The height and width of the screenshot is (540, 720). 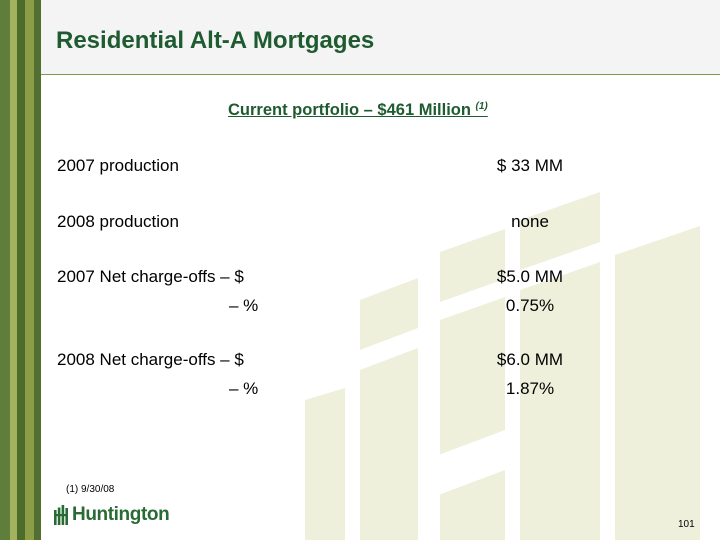 I want to click on row-label-2007-nco-dollars: 2007 Net charge-offs – $, so click(x=150, y=276).